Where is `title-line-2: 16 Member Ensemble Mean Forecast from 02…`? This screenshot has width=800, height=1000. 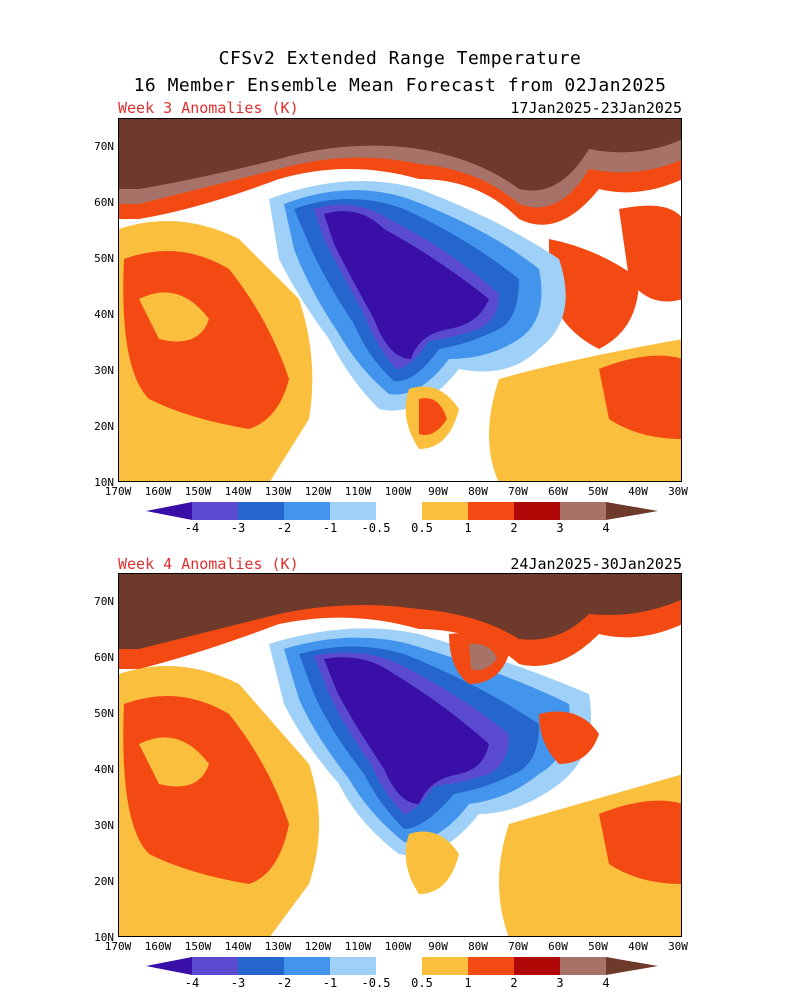 title-line-2: 16 Member Ensemble Mean Forecast from 02… is located at coordinates (400, 85).